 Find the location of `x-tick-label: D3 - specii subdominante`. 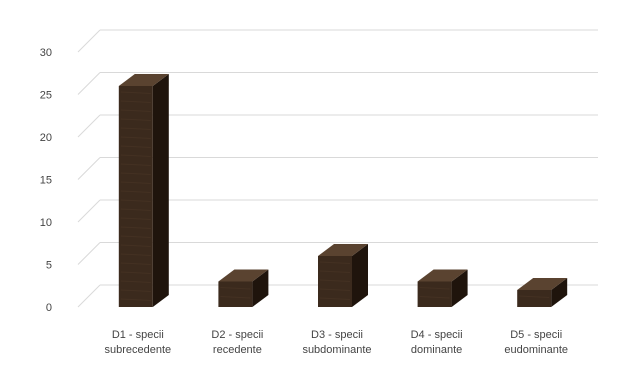

x-tick-label: D3 - specii subdominante is located at coordinates (336, 342).